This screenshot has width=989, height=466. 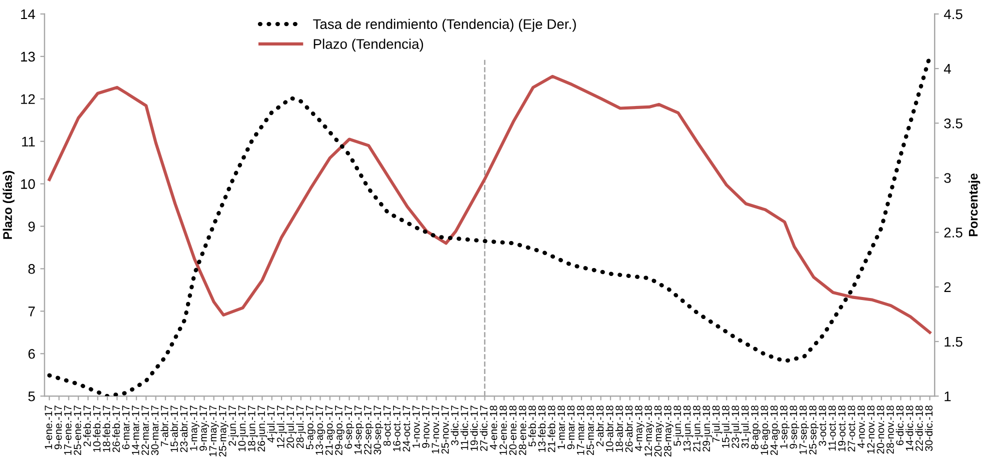 I want to click on x-tick-label: 16-oct.-17, so click(x=396, y=429).